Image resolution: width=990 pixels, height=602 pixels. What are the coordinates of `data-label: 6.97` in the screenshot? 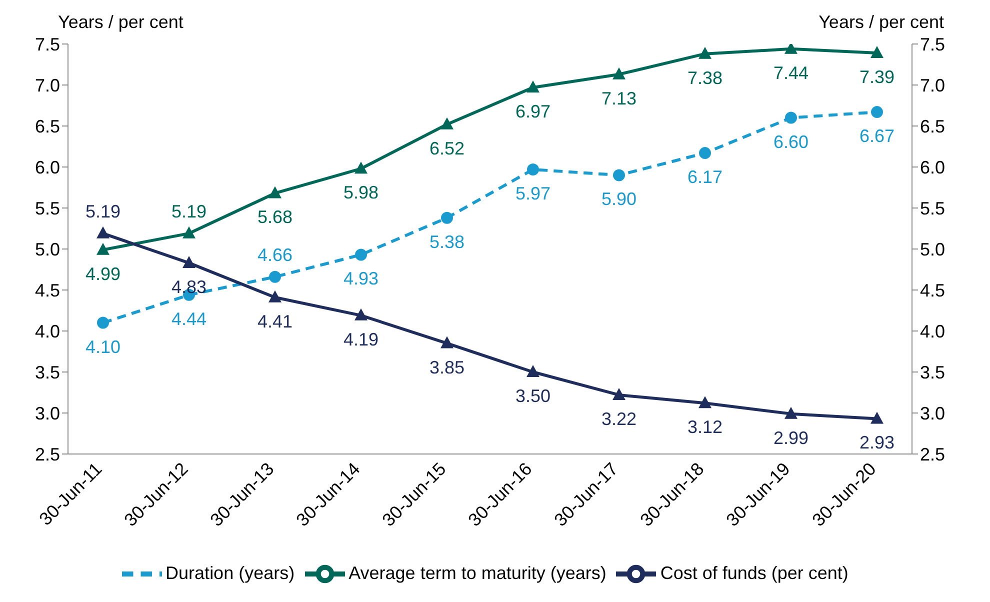 It's located at (533, 111).